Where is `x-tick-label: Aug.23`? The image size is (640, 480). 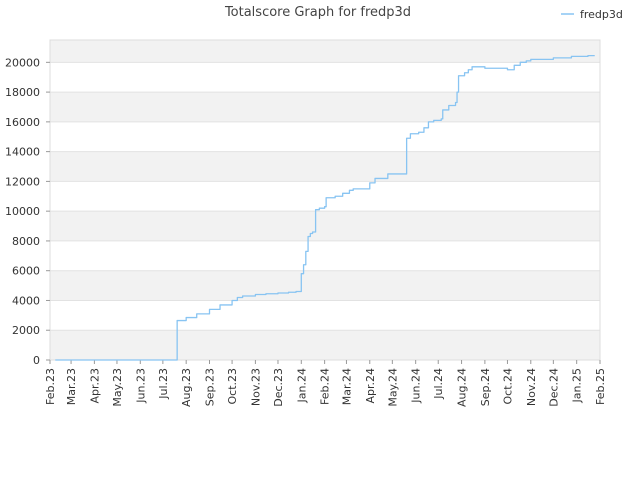 x-tick-label: Aug.23 is located at coordinates (186, 387).